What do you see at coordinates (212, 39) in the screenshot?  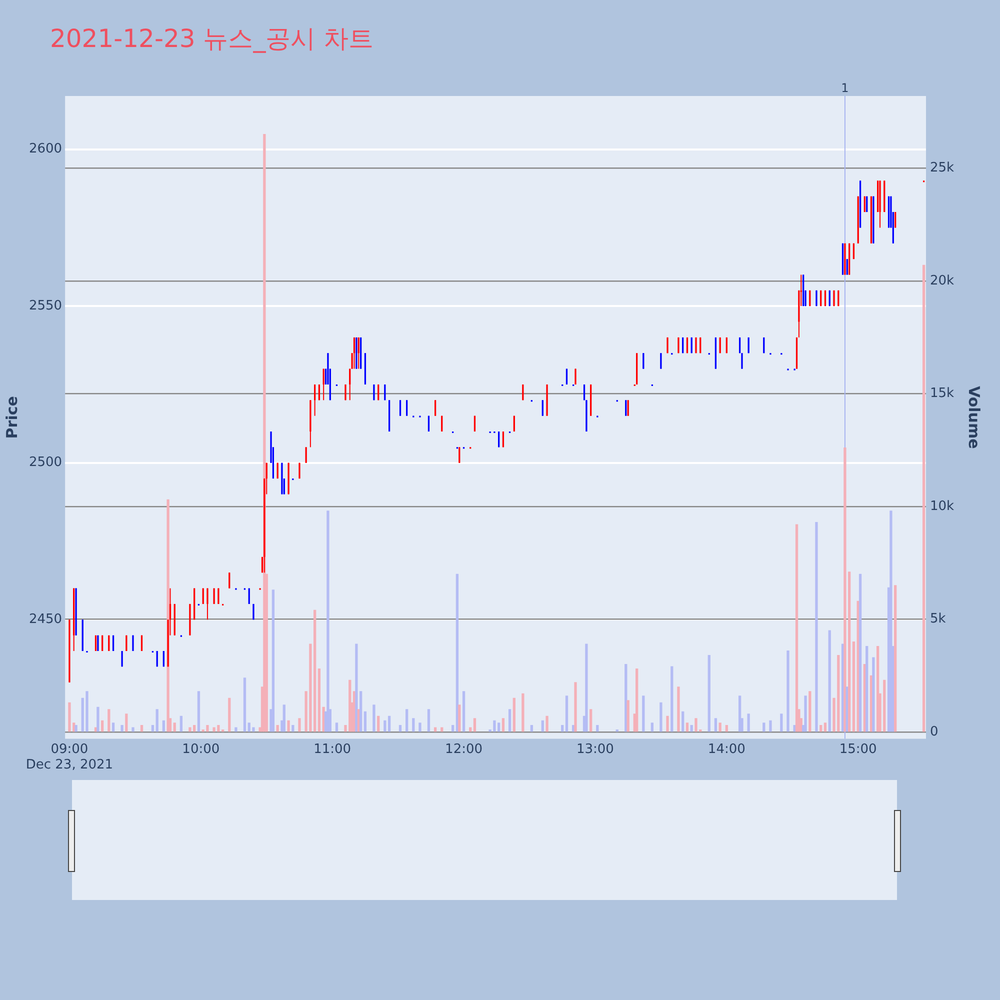 I see `chart-title: 2021-12-23 뉴스_공시 차트` at bounding box center [212, 39].